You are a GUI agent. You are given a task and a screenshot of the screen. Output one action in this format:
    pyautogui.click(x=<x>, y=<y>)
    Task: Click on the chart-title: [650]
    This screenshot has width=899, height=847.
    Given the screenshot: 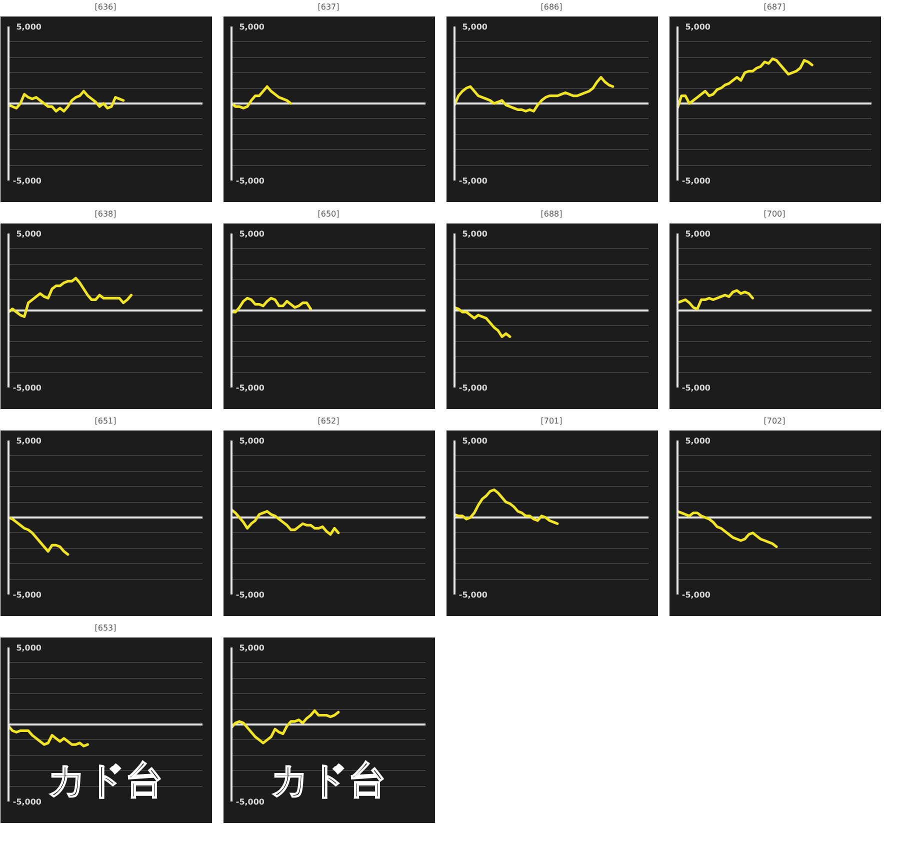 What is the action you would take?
    pyautogui.click(x=329, y=214)
    